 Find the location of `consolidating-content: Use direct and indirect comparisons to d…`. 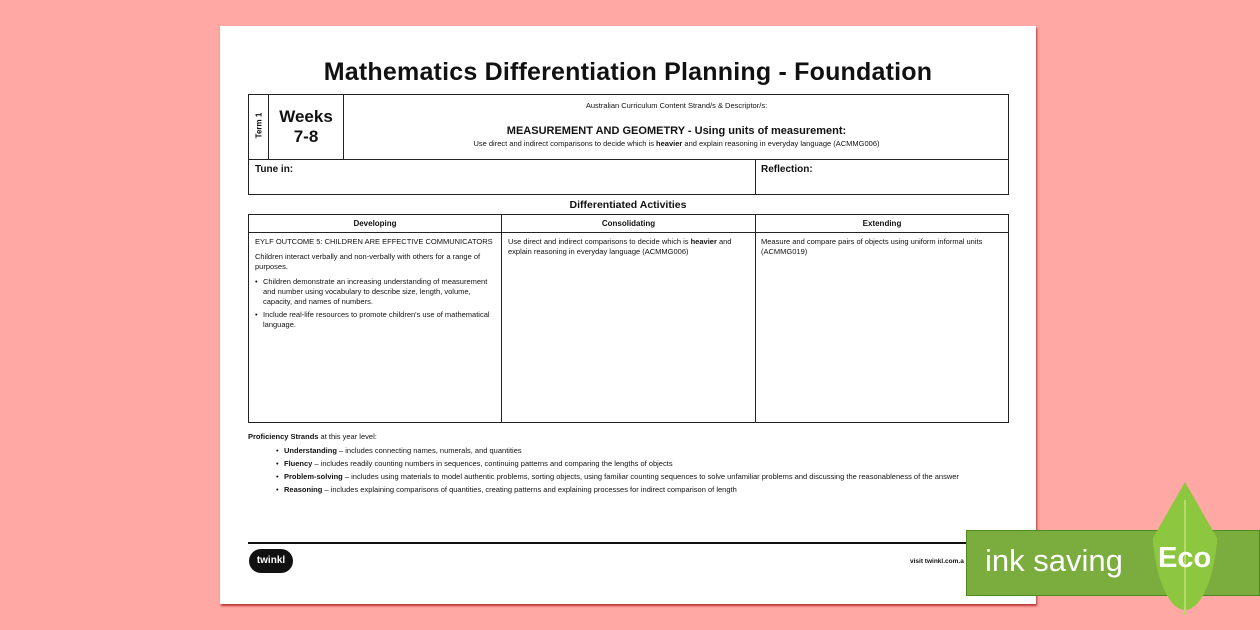

consolidating-content: Use direct and indirect comparisons to d… is located at coordinates (620, 246).